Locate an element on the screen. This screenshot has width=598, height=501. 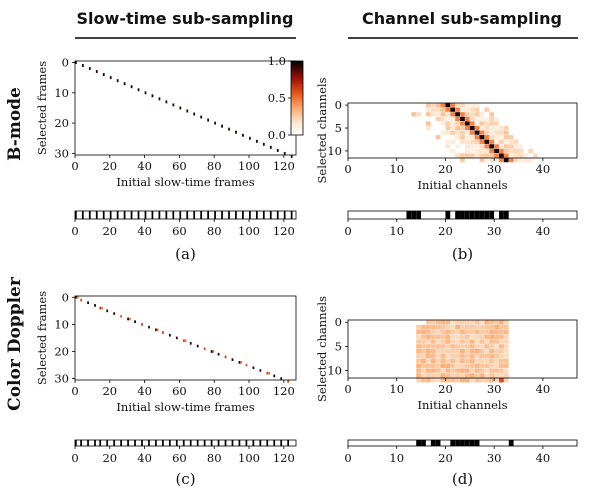
mask-tick-label: 80 is located at coordinates (214, 458).